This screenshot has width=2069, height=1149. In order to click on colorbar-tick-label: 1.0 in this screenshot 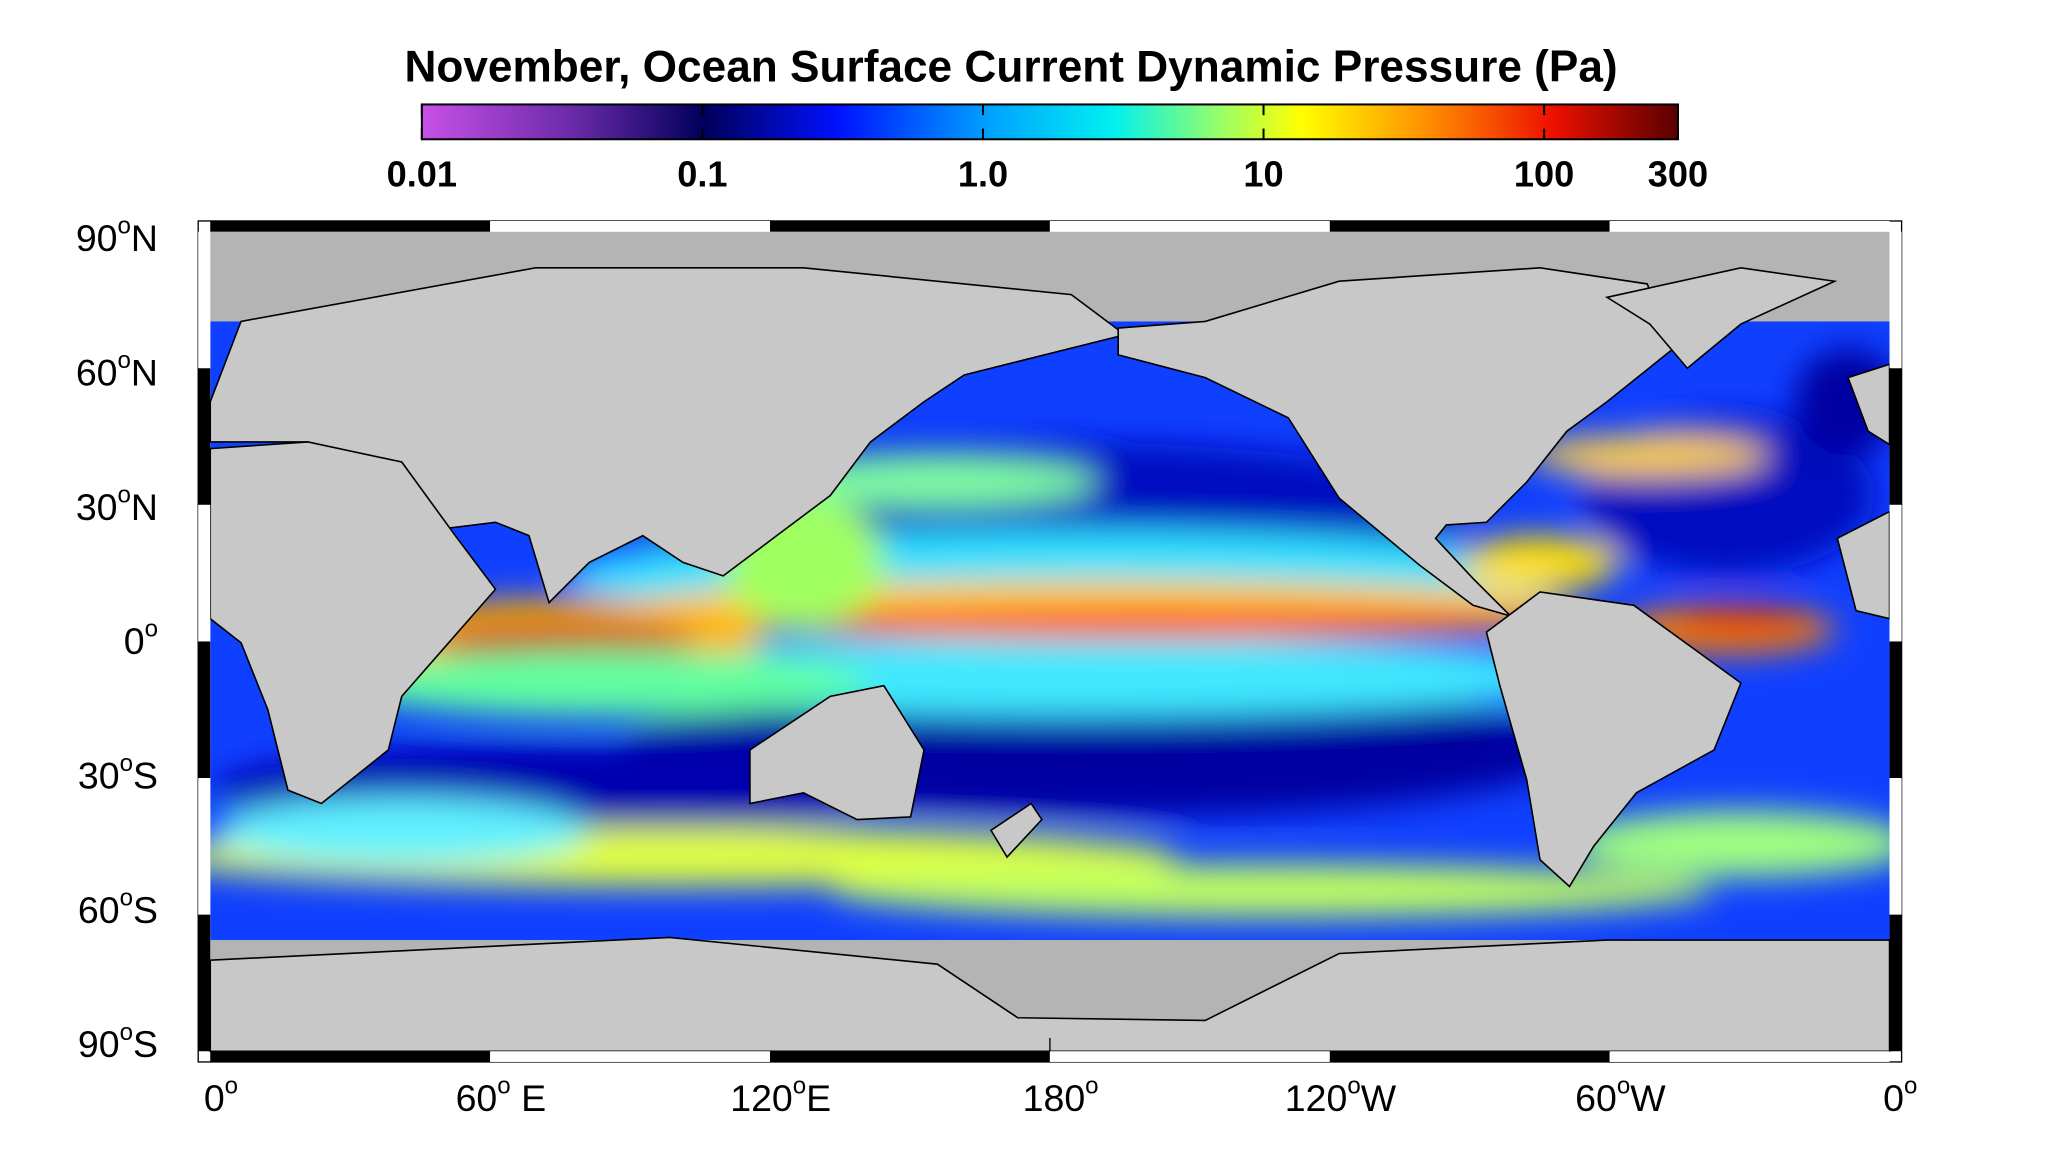, I will do `click(983, 173)`.